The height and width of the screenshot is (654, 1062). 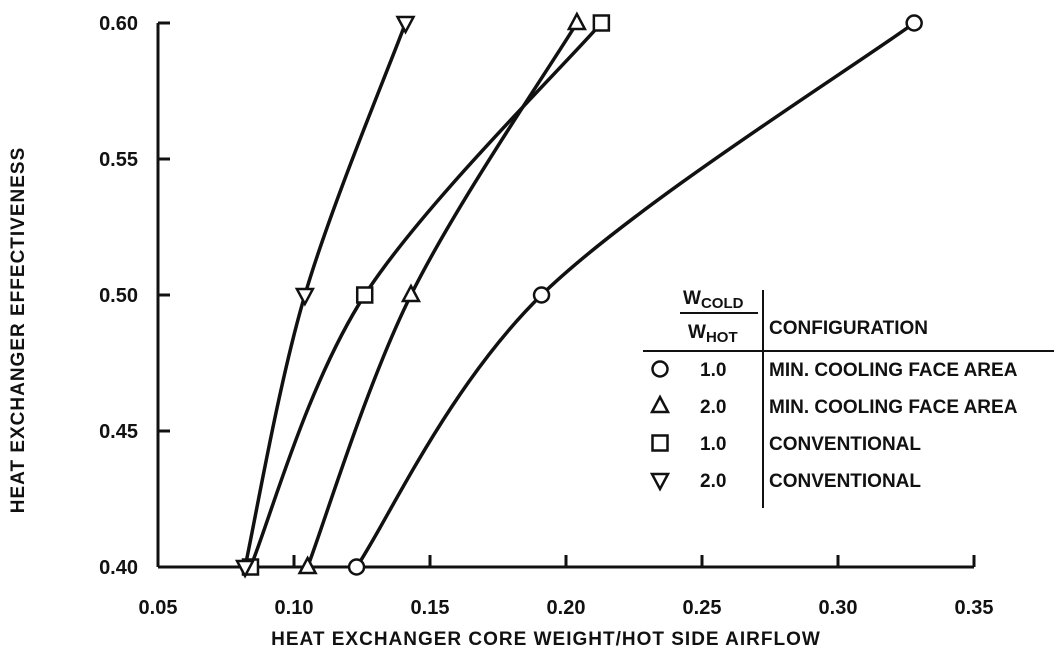 What do you see at coordinates (660, 404) in the screenshot?
I see `legend-marker-triangle-up` at bounding box center [660, 404].